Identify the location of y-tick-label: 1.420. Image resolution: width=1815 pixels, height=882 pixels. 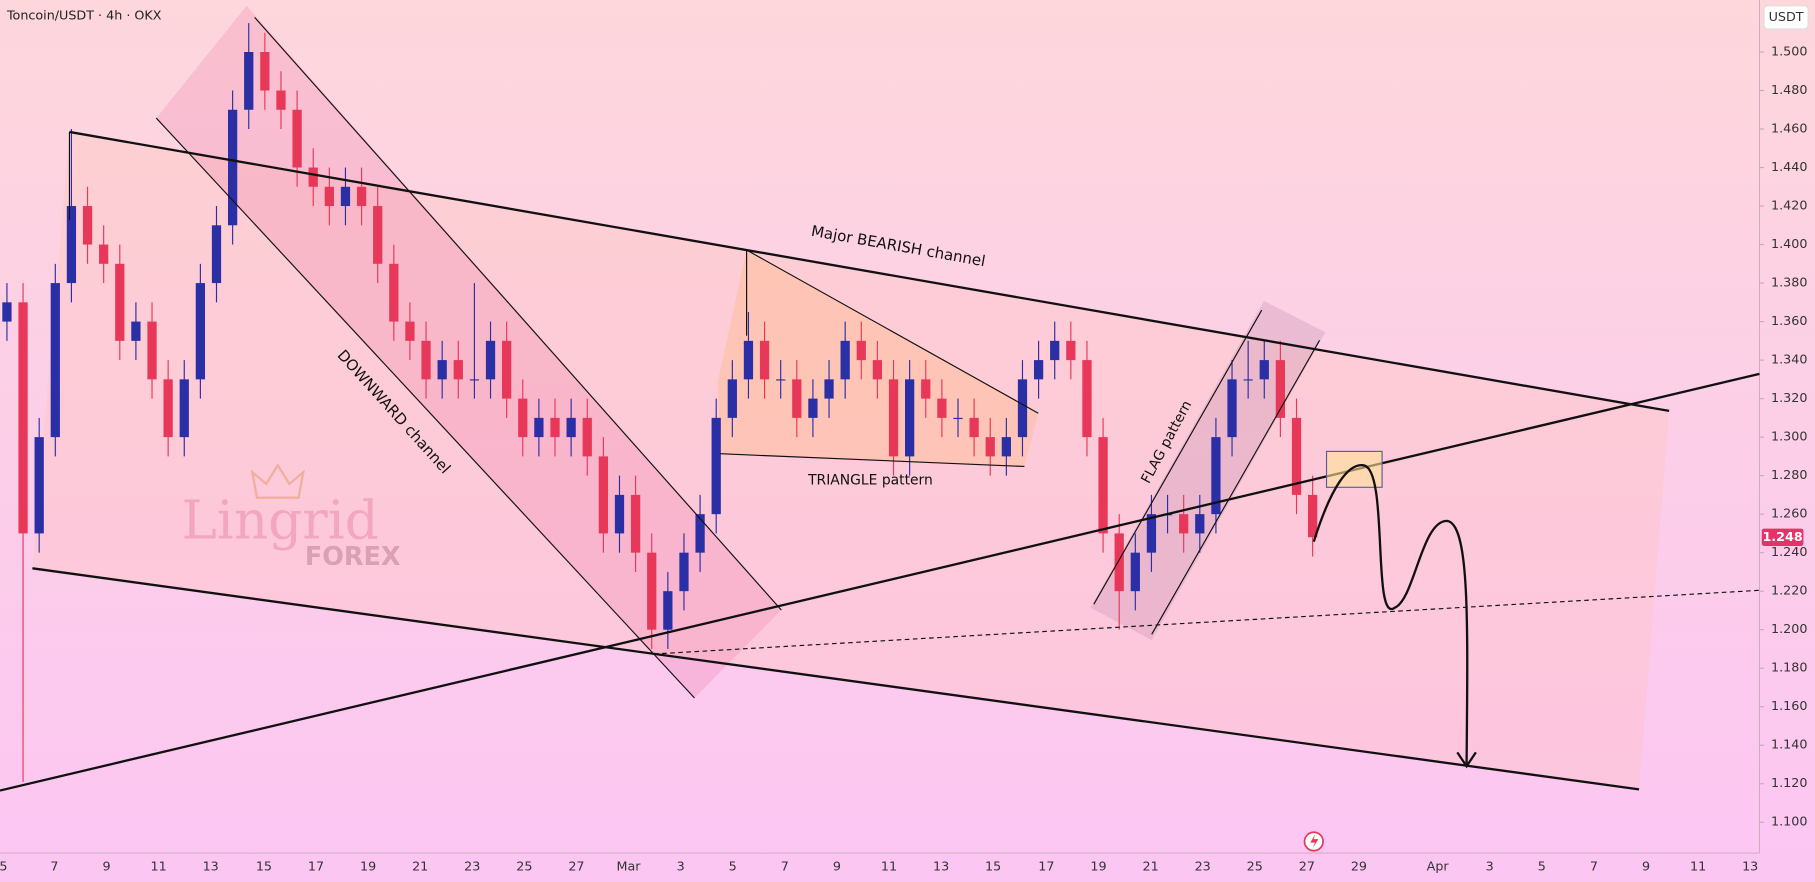
(1789, 206).